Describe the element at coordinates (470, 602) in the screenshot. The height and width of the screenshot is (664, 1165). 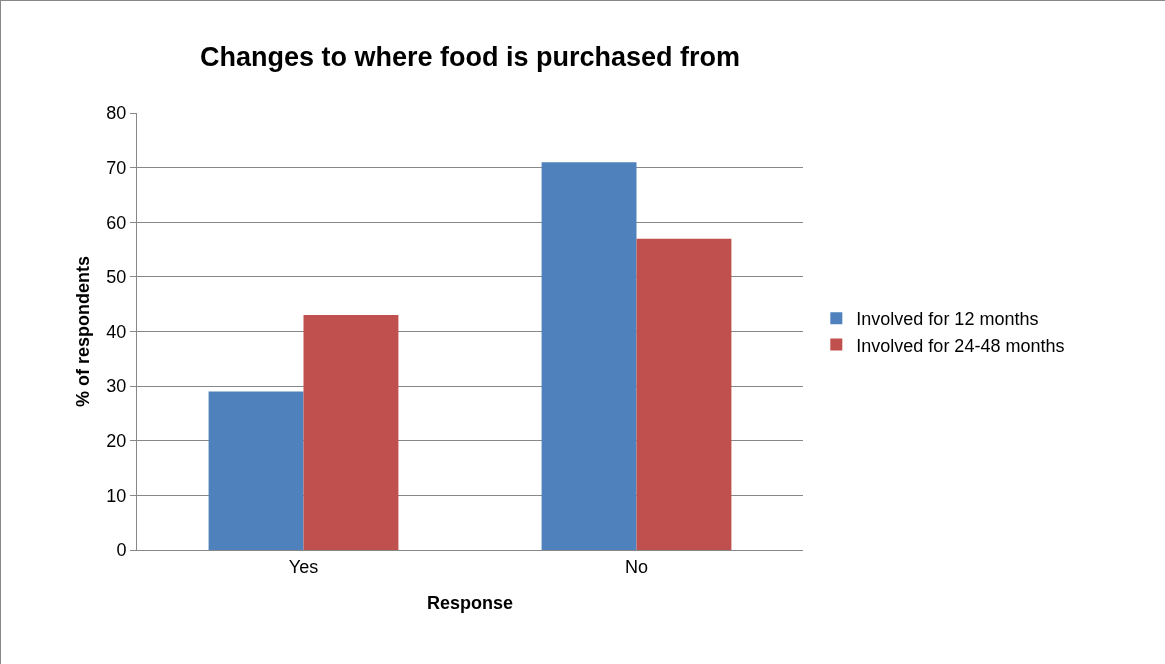
I see `x-axis-title: Response` at that location.